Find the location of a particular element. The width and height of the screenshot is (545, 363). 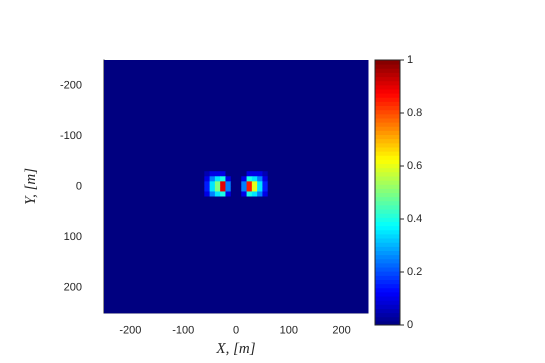

x-tick-label: -100 is located at coordinates (183, 330).